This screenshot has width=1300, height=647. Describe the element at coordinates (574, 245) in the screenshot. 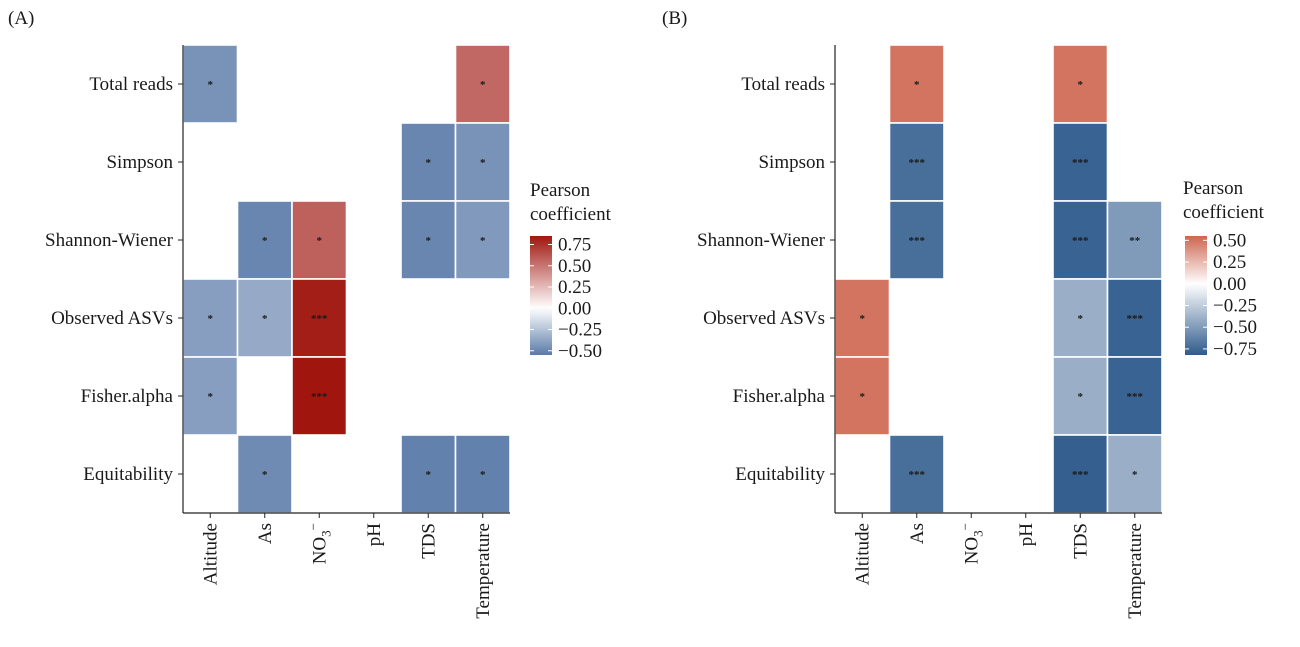

I see `legend-tick-label: 0.75` at that location.